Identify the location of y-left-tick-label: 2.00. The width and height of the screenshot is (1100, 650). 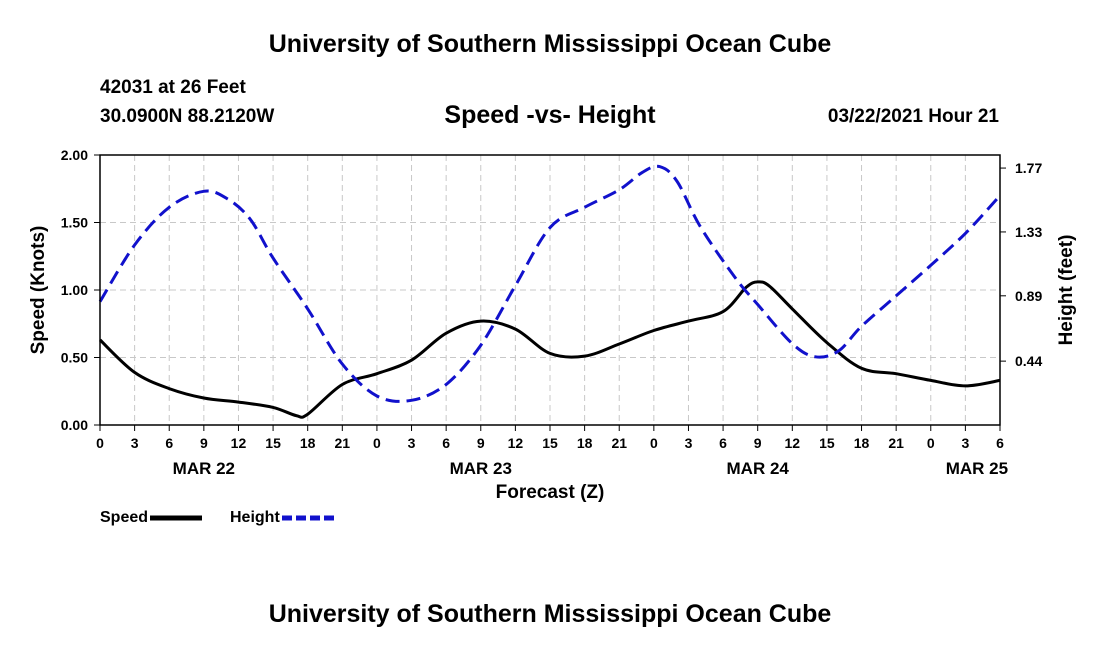
(74, 155).